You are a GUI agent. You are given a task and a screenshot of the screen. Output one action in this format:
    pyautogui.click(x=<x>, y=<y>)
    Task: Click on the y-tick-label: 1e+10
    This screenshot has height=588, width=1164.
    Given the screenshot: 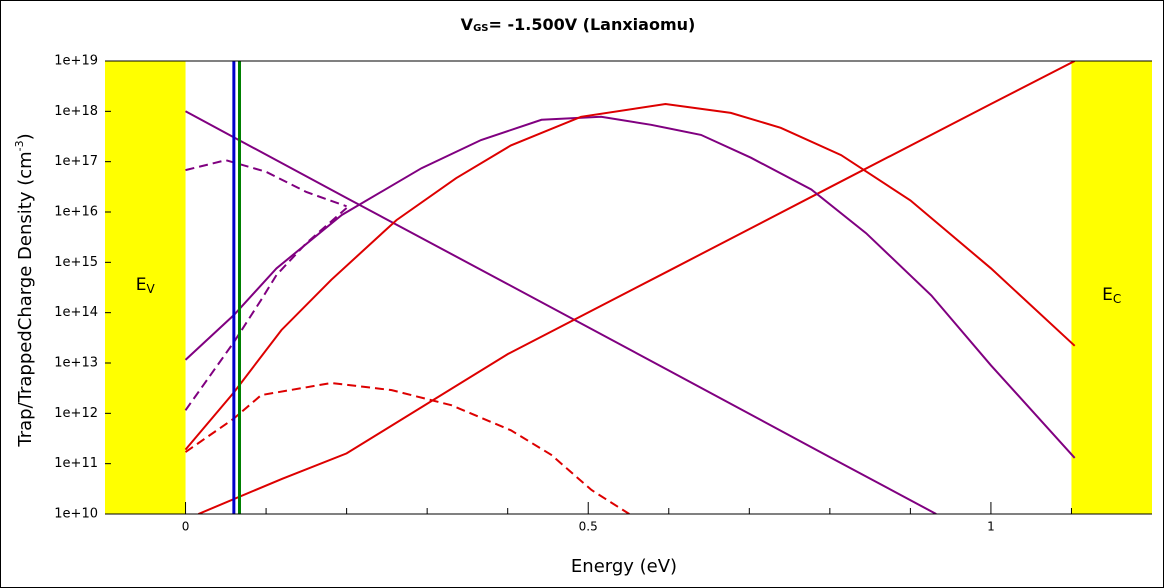 What is the action you would take?
    pyautogui.click(x=76, y=514)
    